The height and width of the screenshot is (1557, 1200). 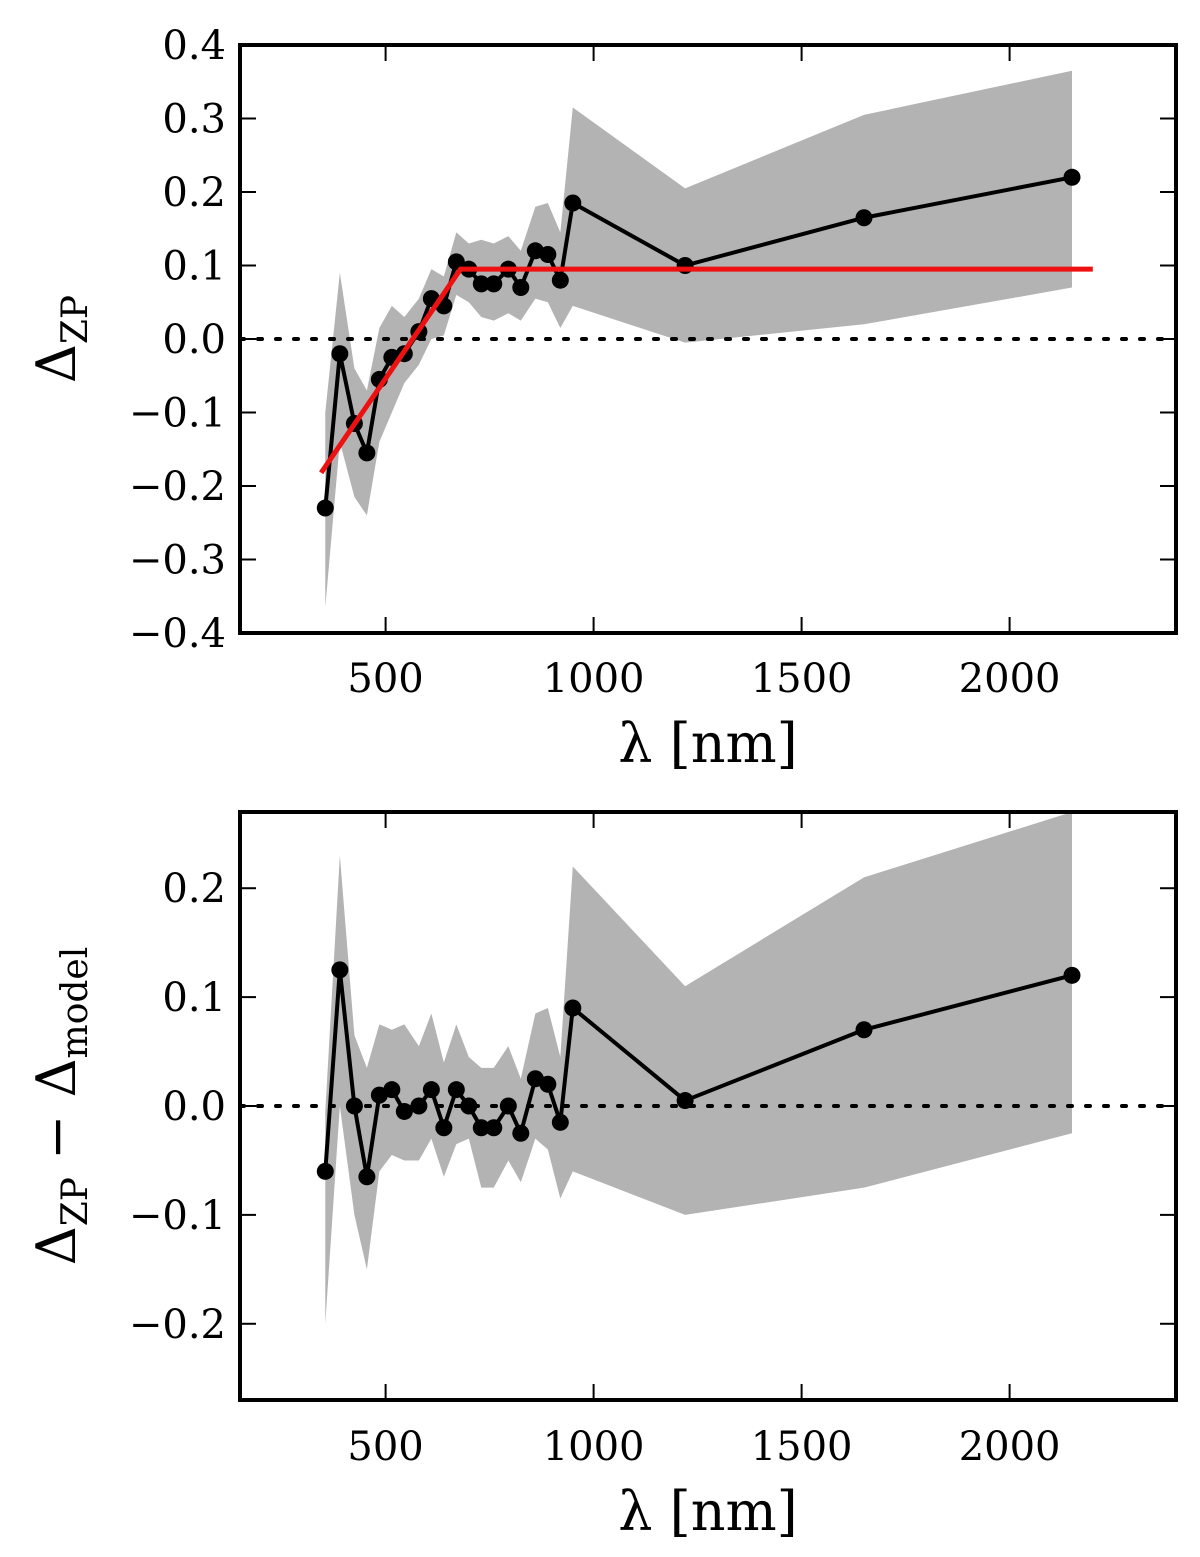 What do you see at coordinates (194, 46) in the screenshot?
I see `y-tick-label: 0.4` at bounding box center [194, 46].